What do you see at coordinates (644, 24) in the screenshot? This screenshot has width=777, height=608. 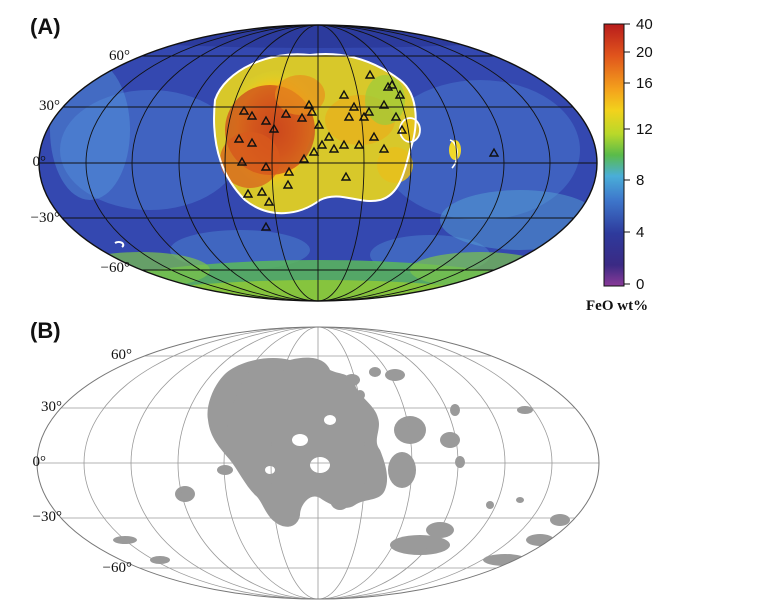 I see `colorbar-tick-40: 40` at bounding box center [644, 24].